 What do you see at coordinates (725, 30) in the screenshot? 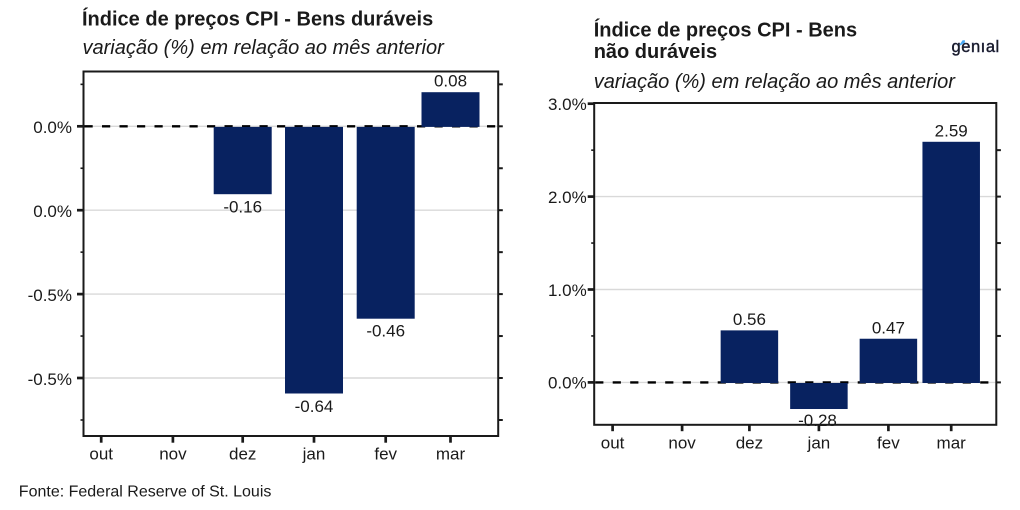
I see `svg-text: Índice de preços CPI - Bens` at bounding box center [725, 30].